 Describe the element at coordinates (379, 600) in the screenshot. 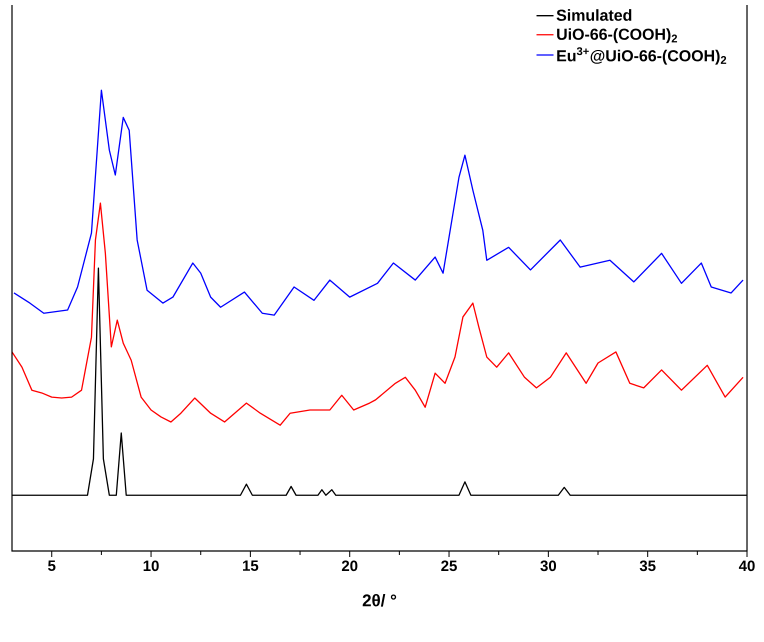

I see `x-axis-title: 2θ/ °` at that location.